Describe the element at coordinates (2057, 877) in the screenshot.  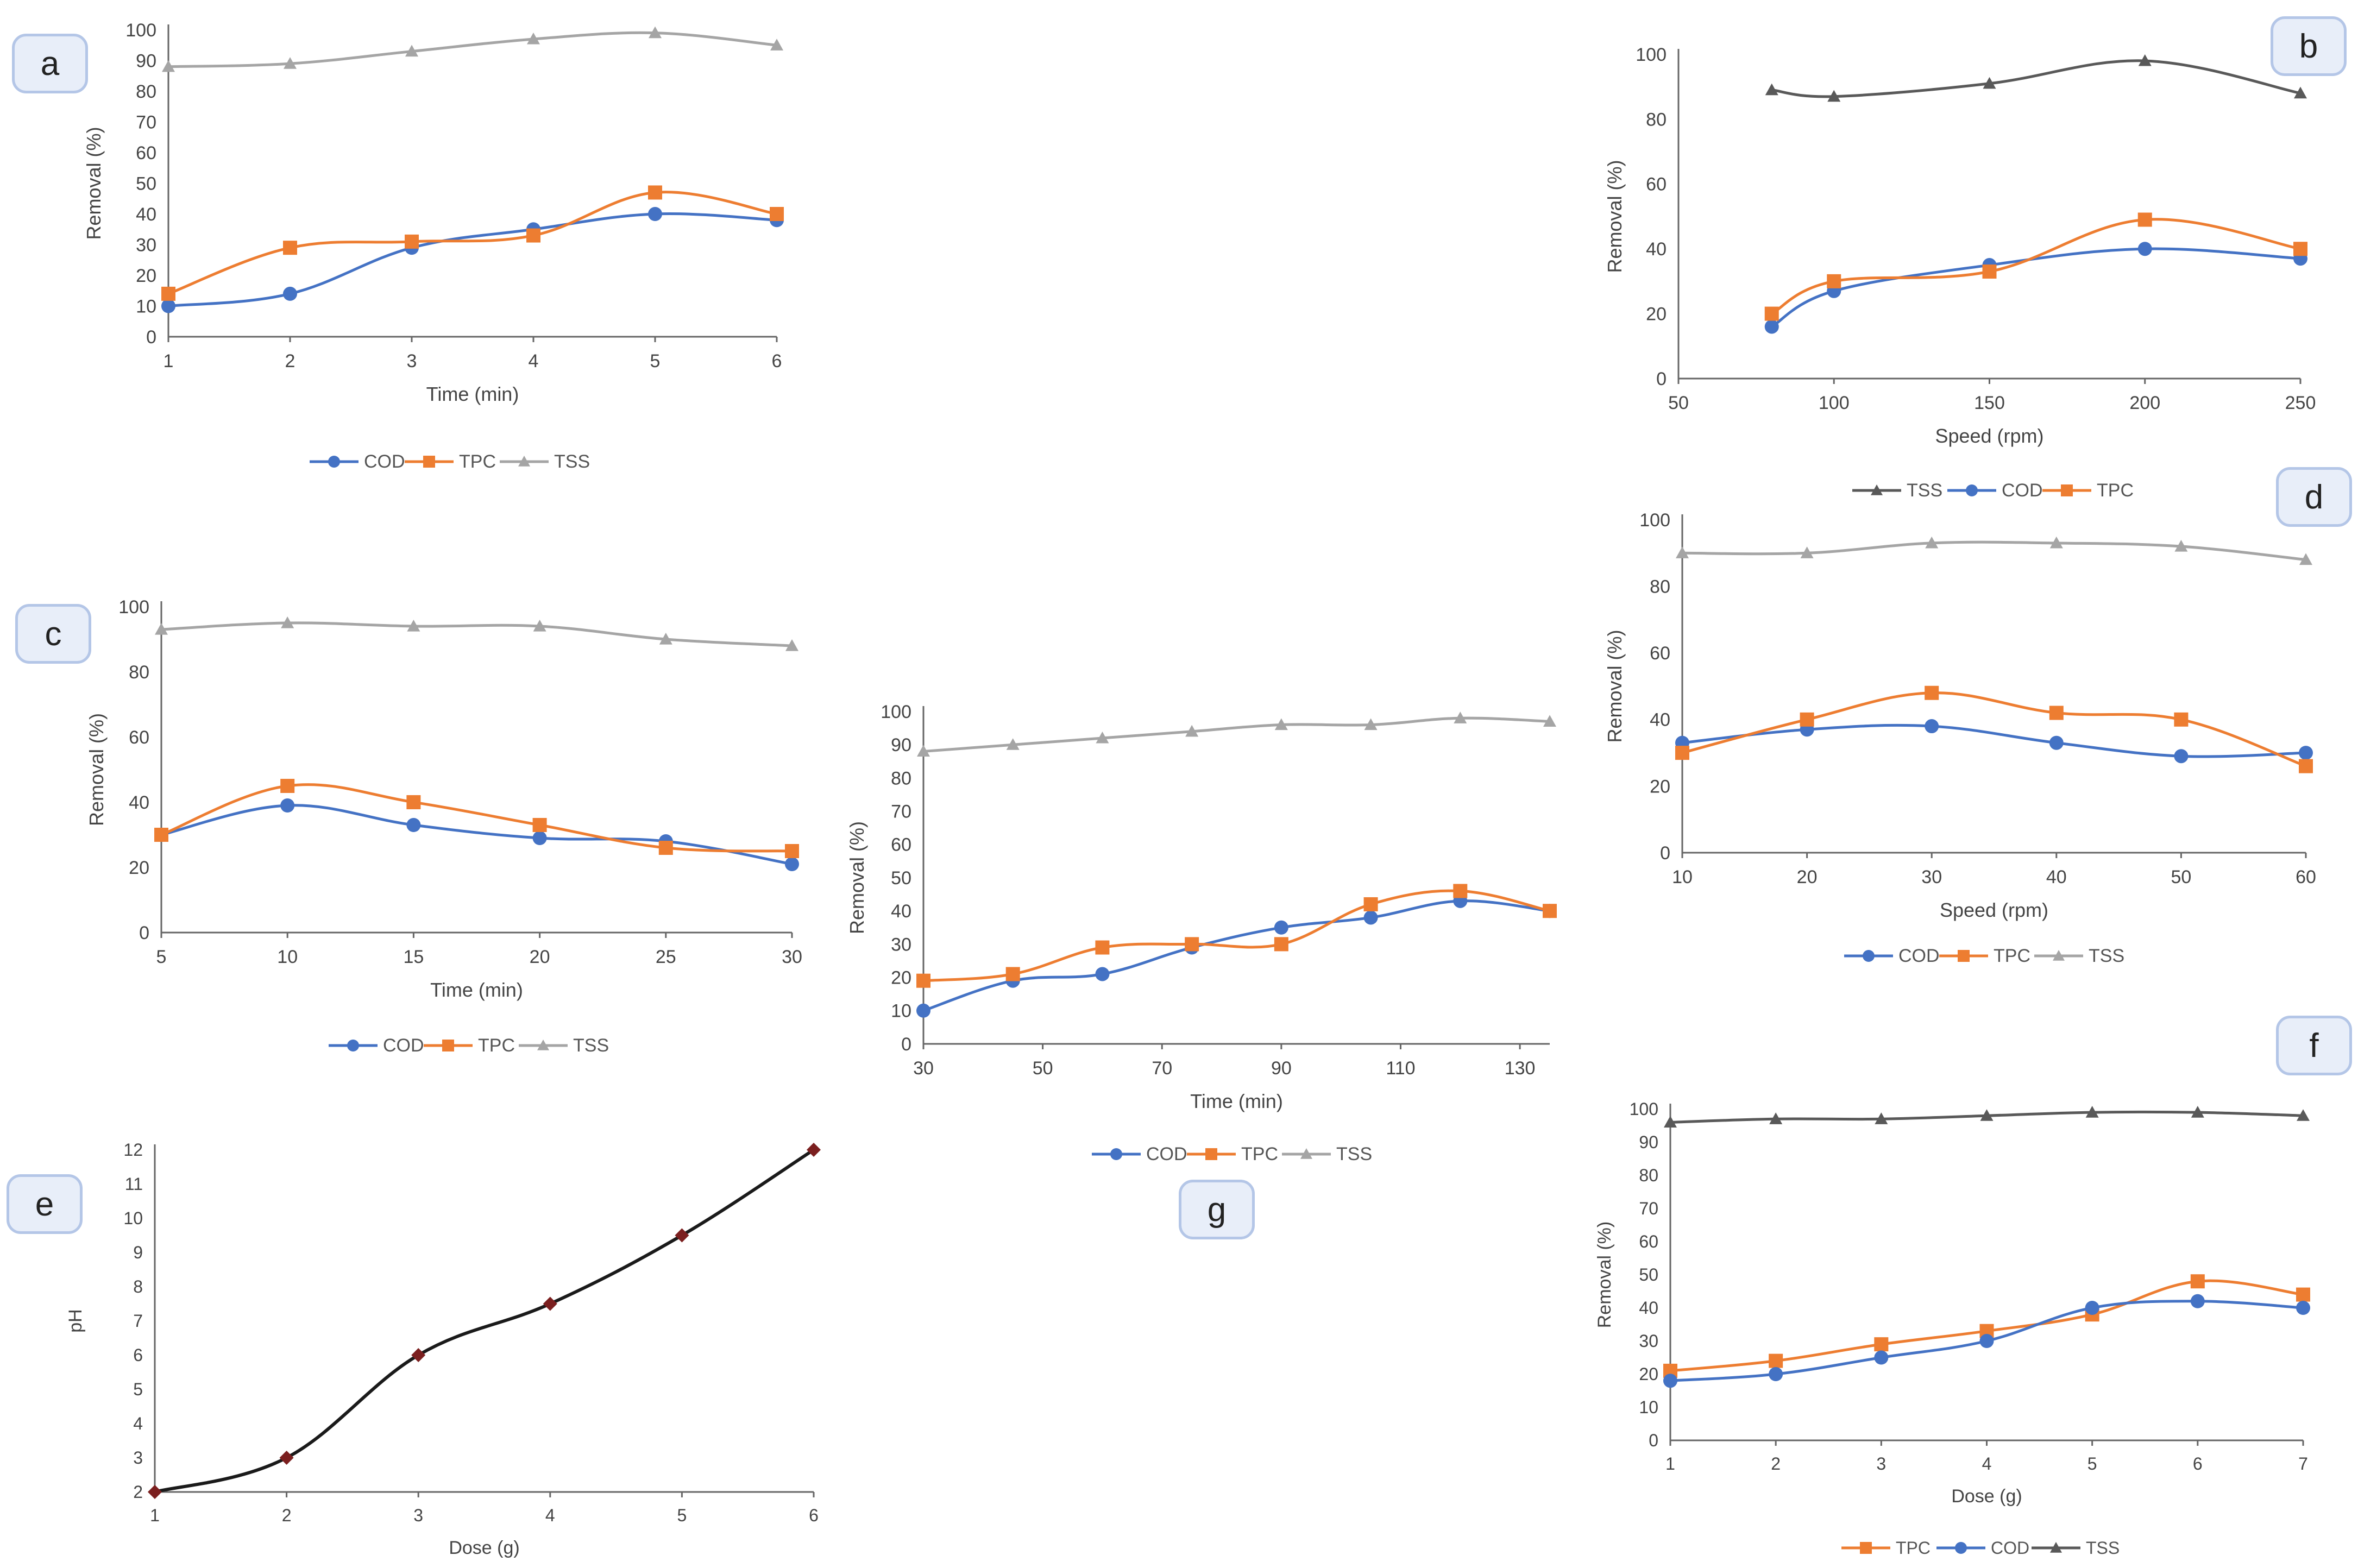
I see `x-tick-label: 40` at that location.